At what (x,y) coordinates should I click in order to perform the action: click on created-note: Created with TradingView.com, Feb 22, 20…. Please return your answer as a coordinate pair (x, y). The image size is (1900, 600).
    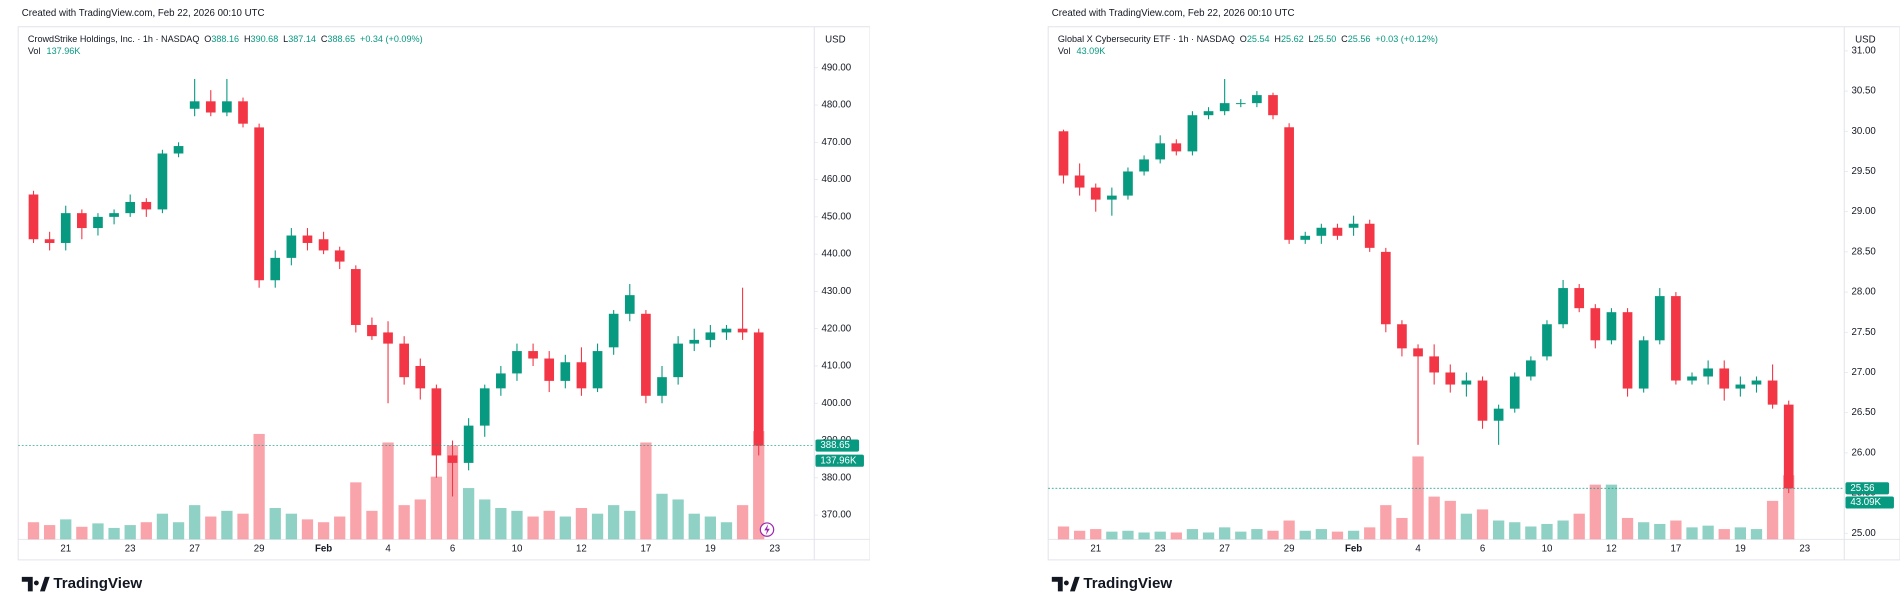
    Looking at the image, I should click on (143, 13).